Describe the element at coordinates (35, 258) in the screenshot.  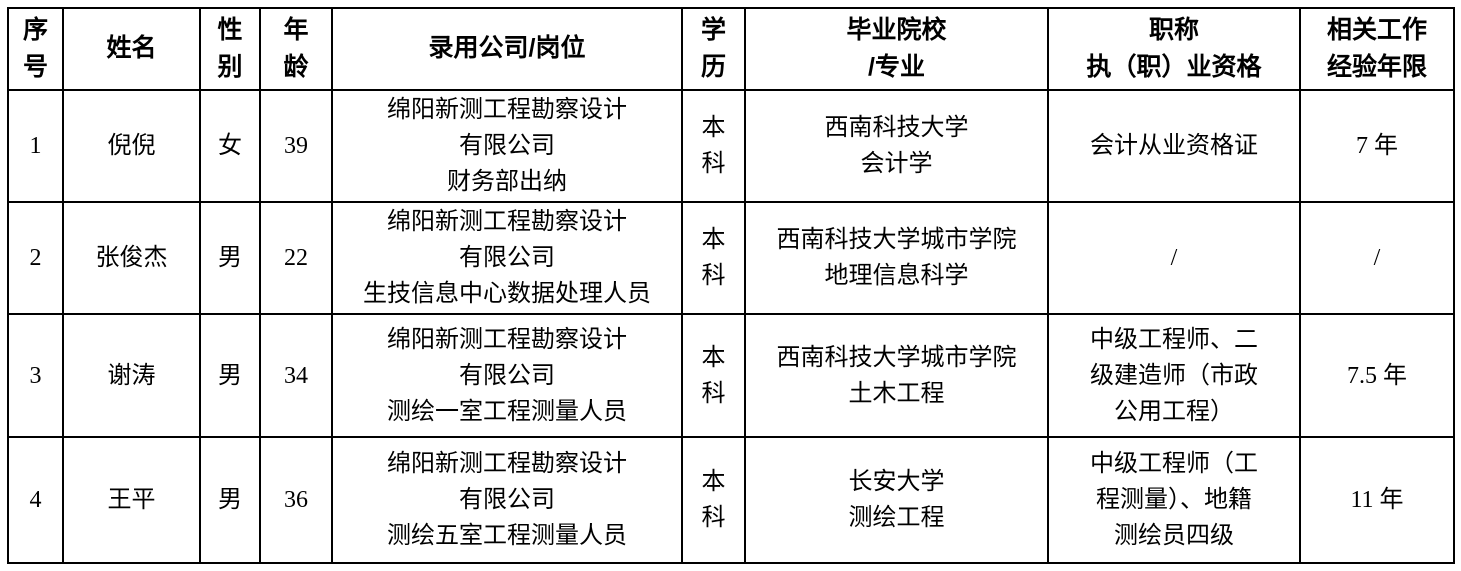
I see `cell-no: 2` at that location.